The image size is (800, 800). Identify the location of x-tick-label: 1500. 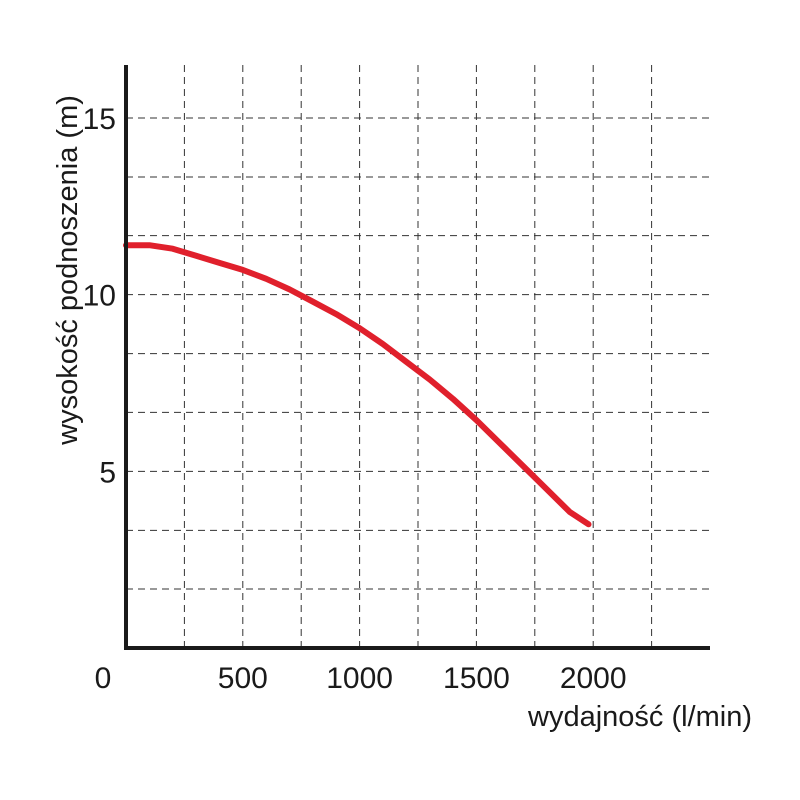
(476, 678).